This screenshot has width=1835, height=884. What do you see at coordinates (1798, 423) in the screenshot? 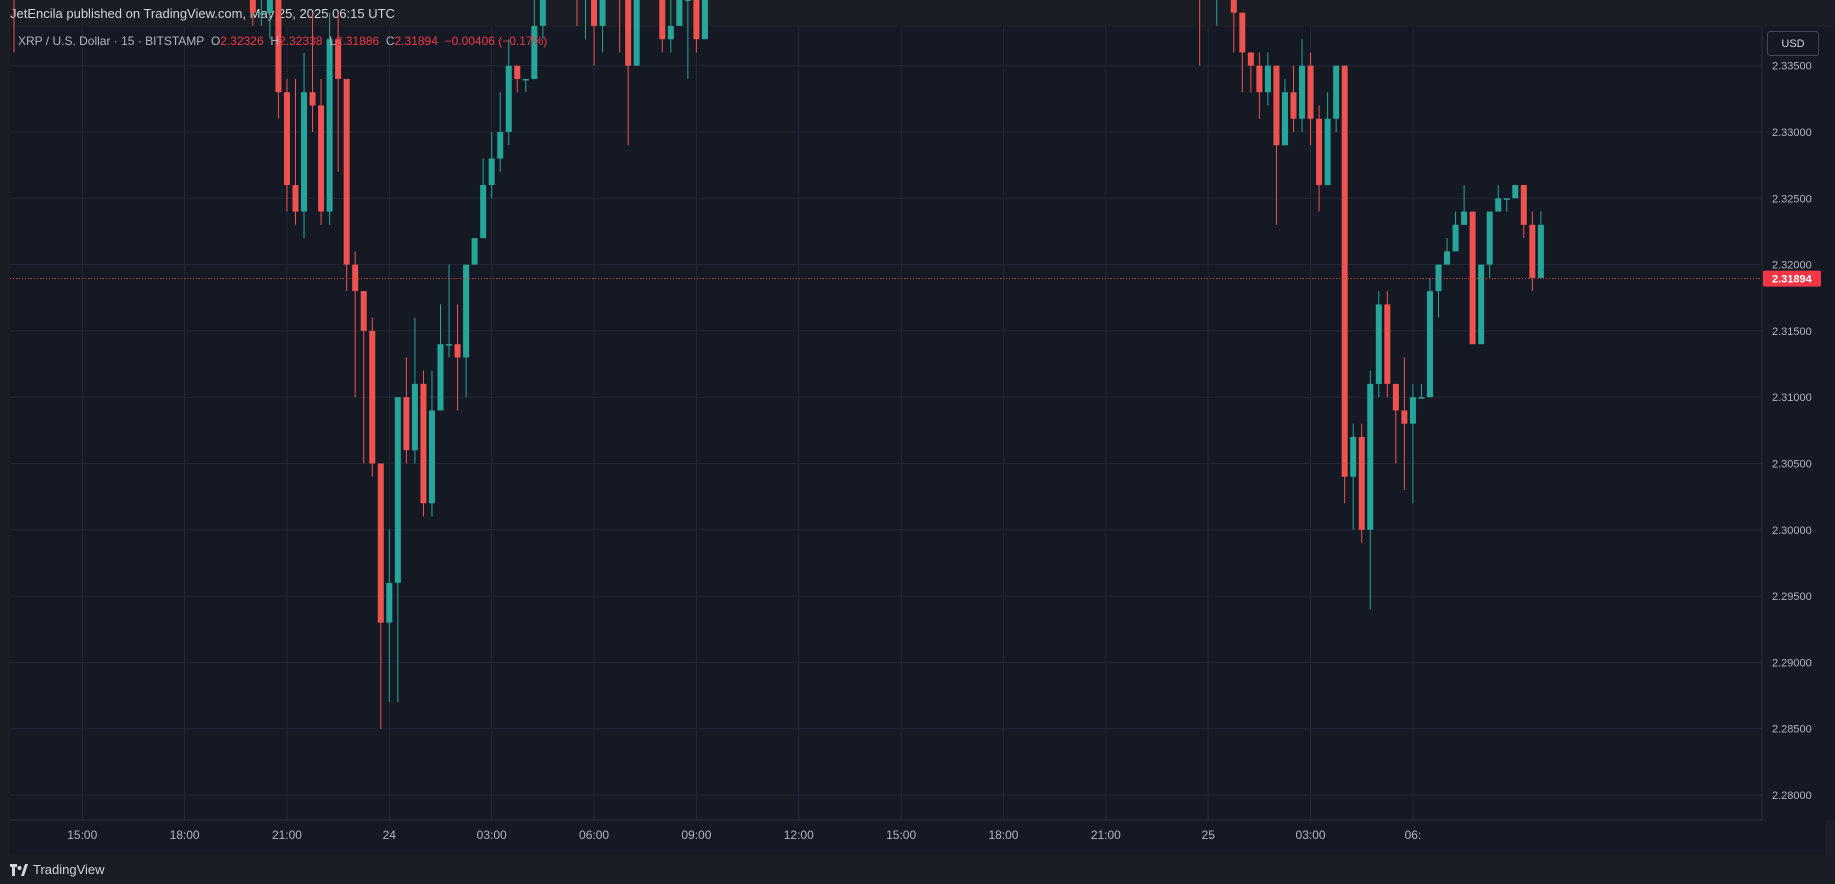
I see `price-axis-background` at bounding box center [1798, 423].